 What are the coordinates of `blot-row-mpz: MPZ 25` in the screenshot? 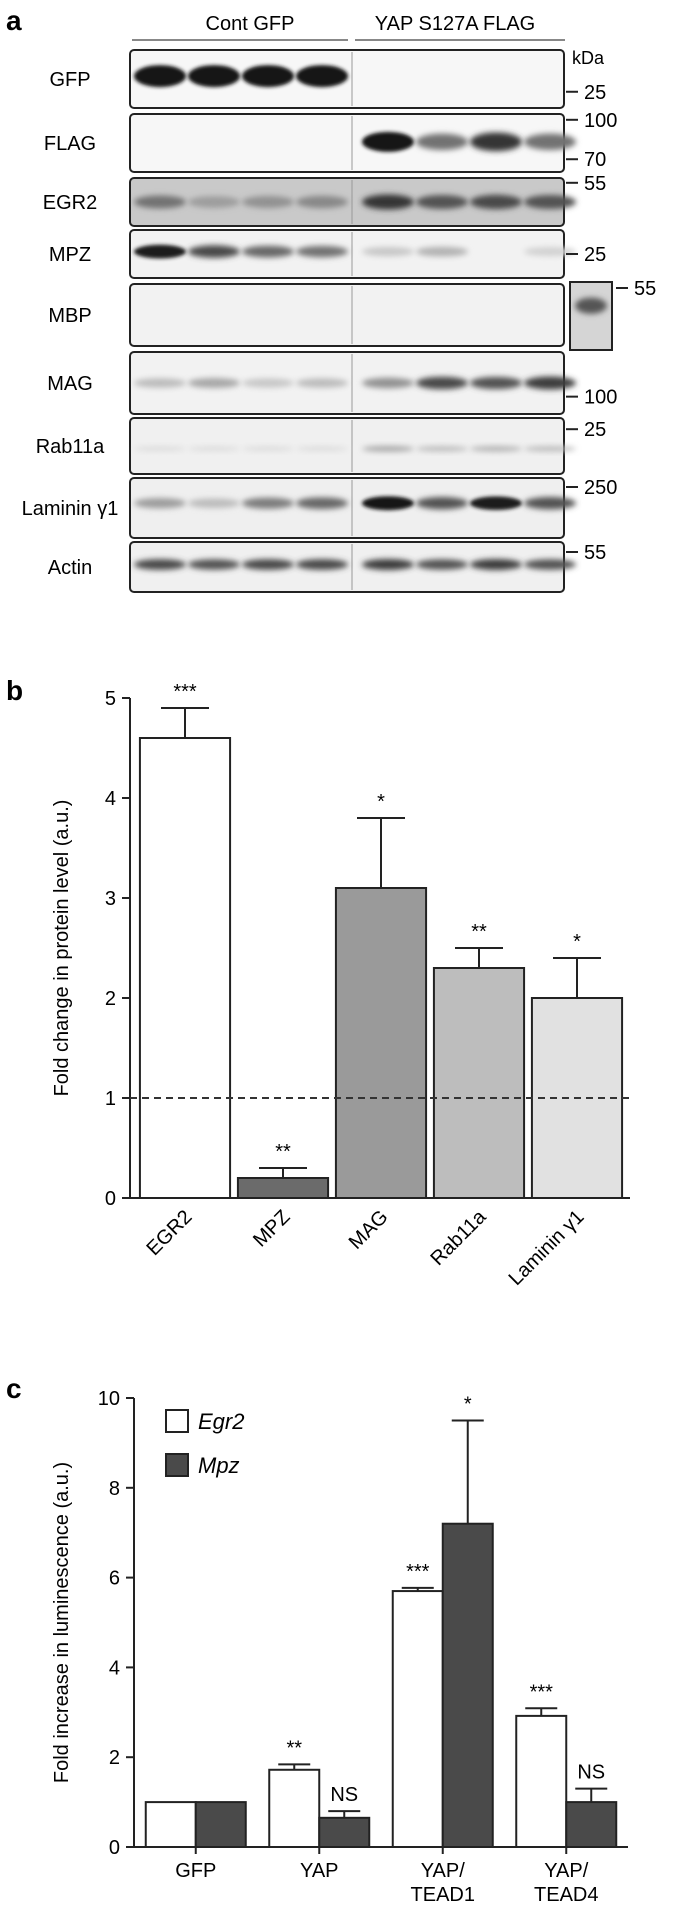 It's located at (327, 254).